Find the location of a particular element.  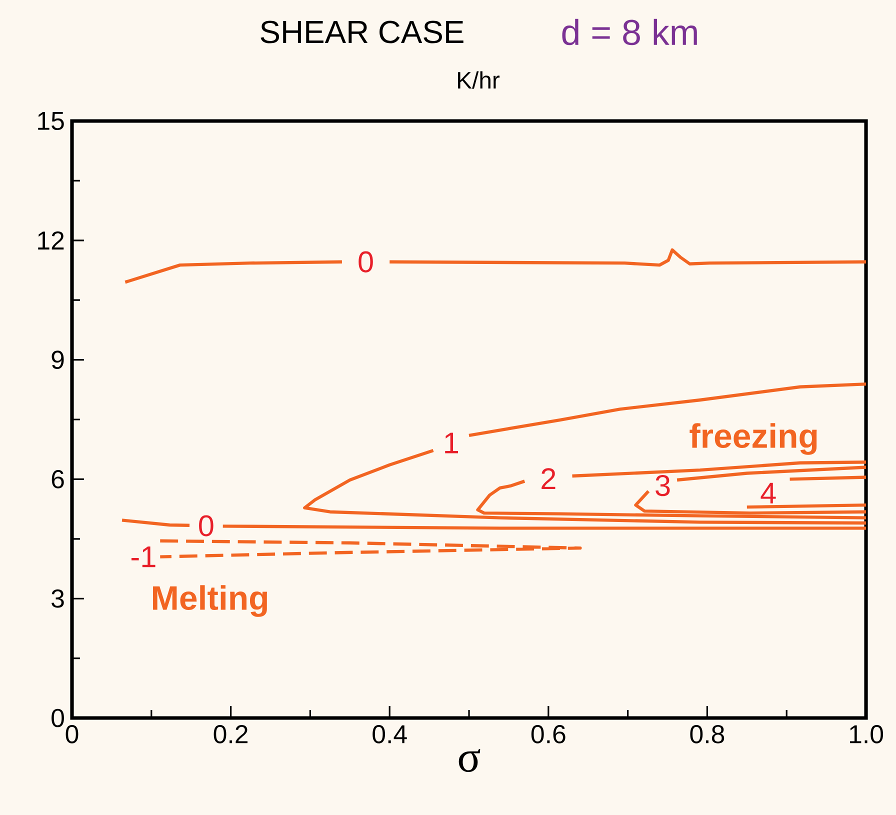

y-tick-label: 12 is located at coordinates (51, 240).